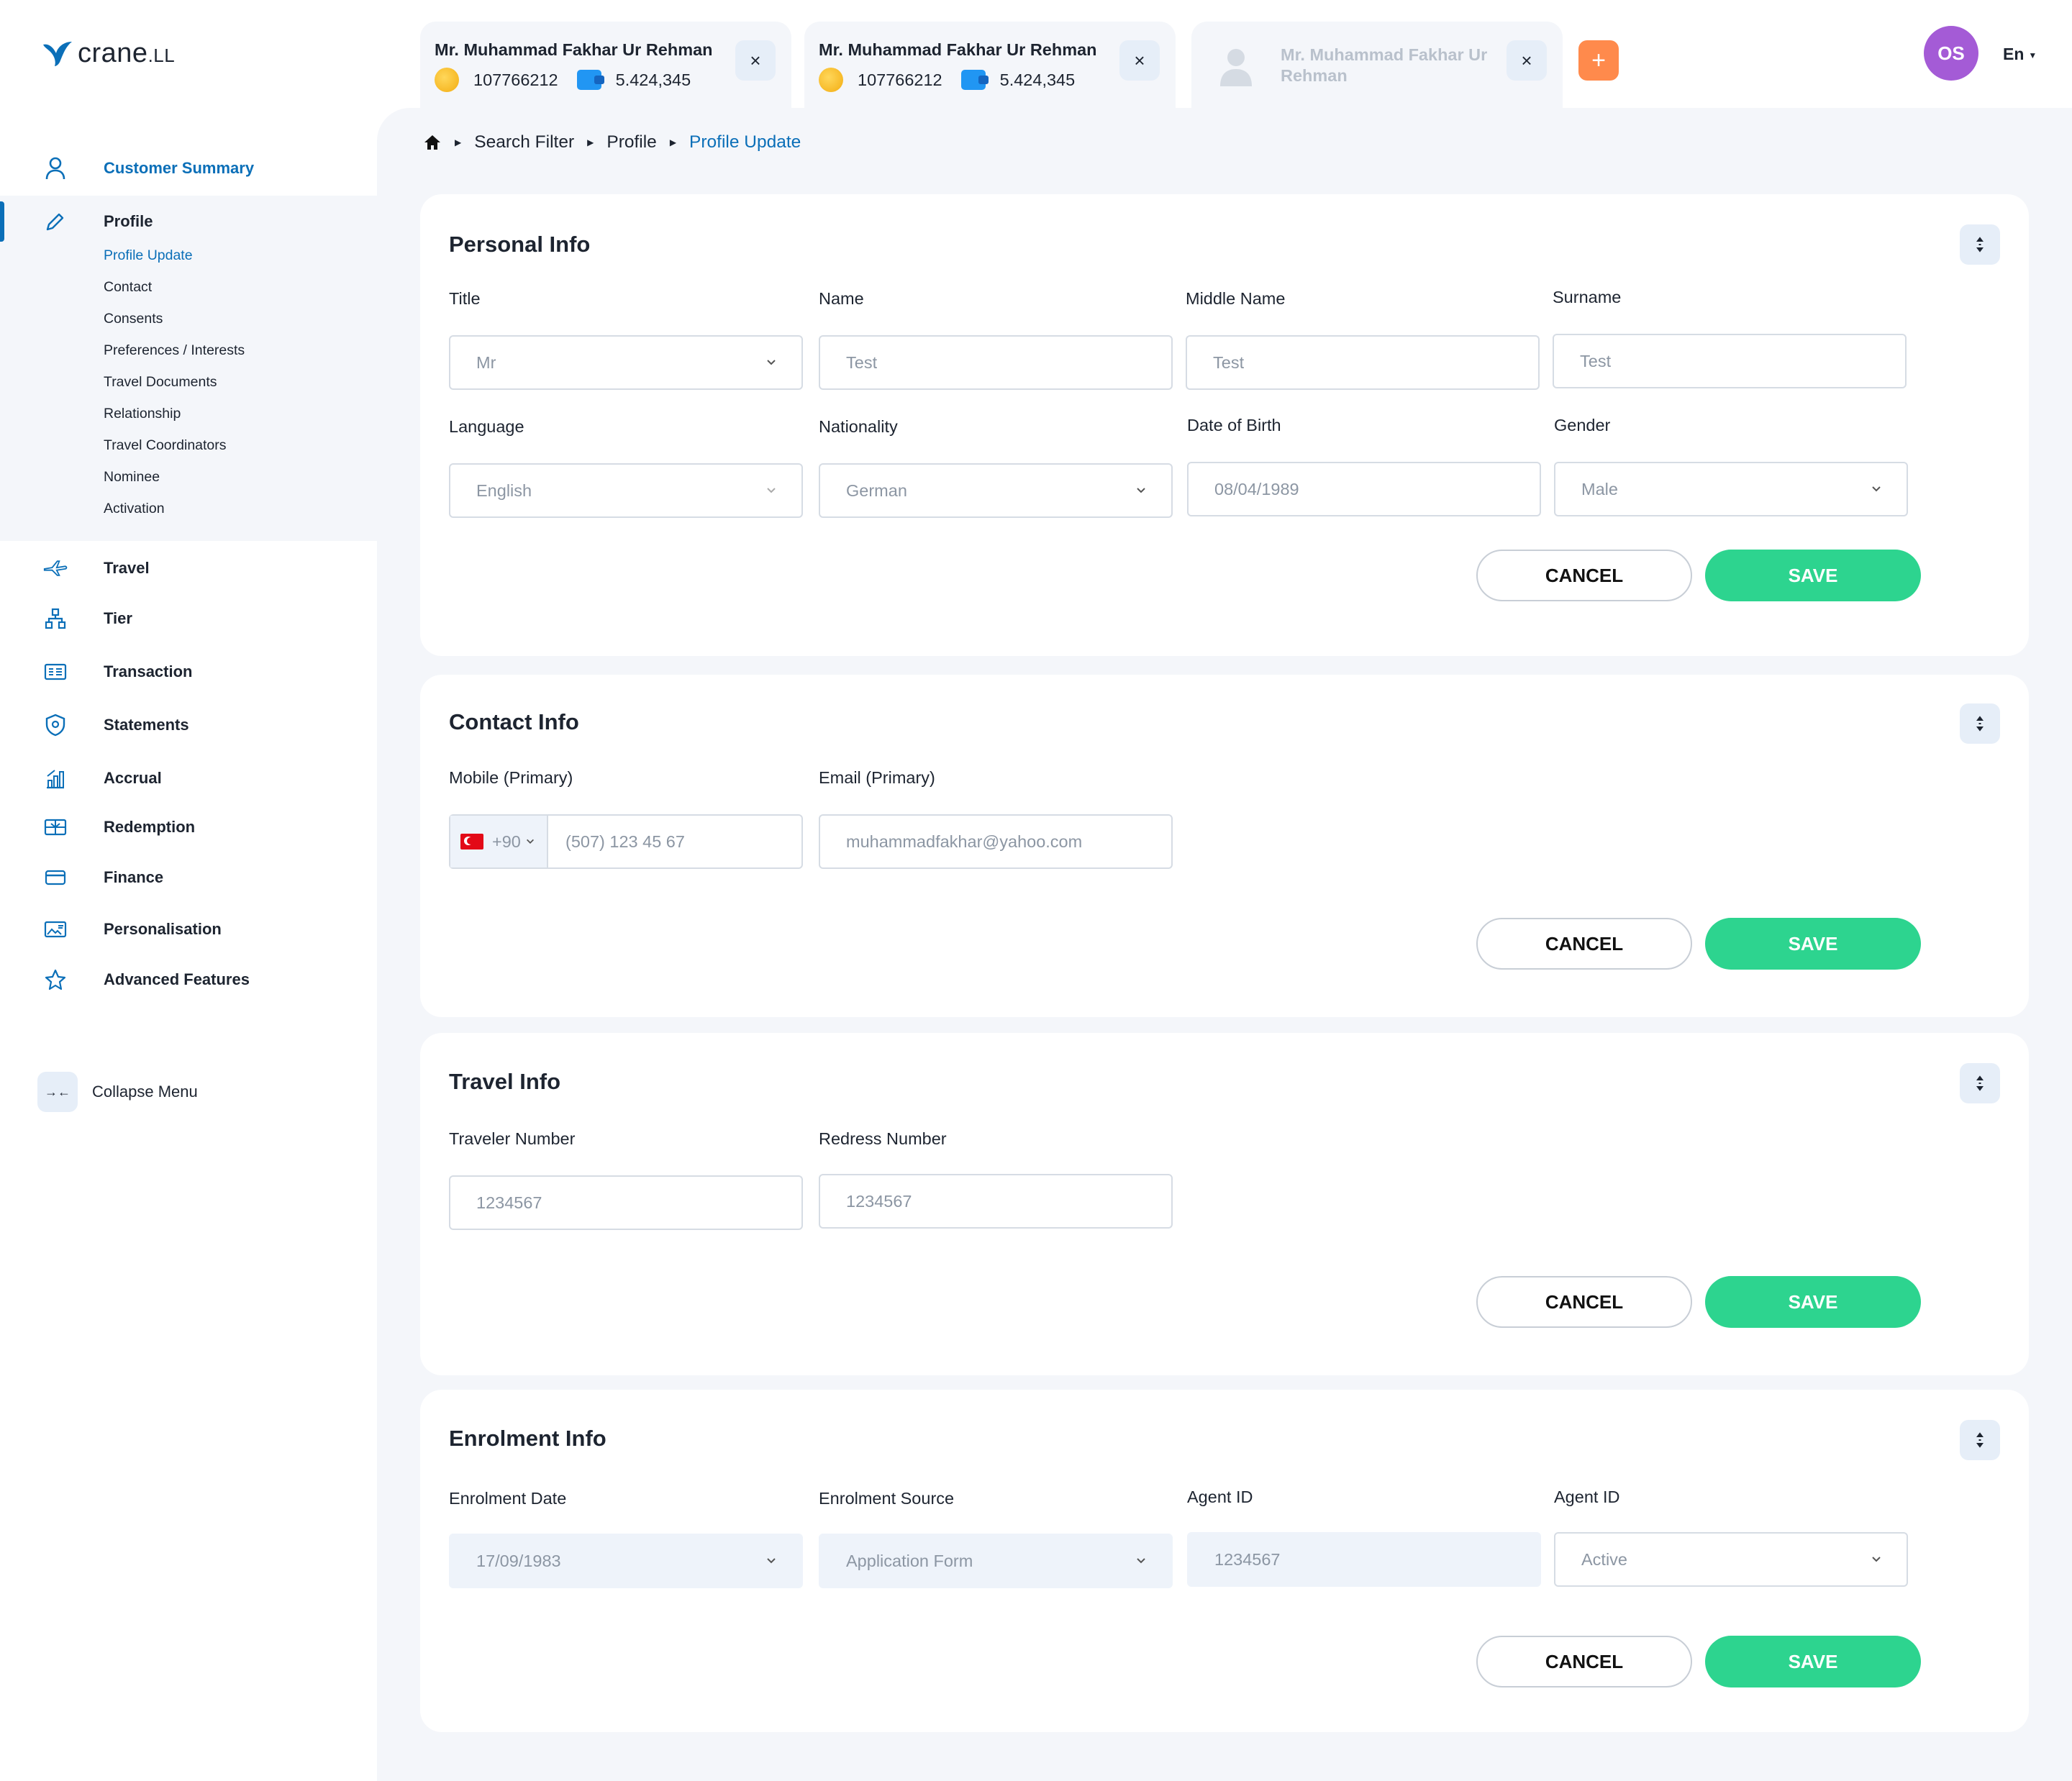  I want to click on customer-meta: 107766212 5.424,345, so click(947, 80).